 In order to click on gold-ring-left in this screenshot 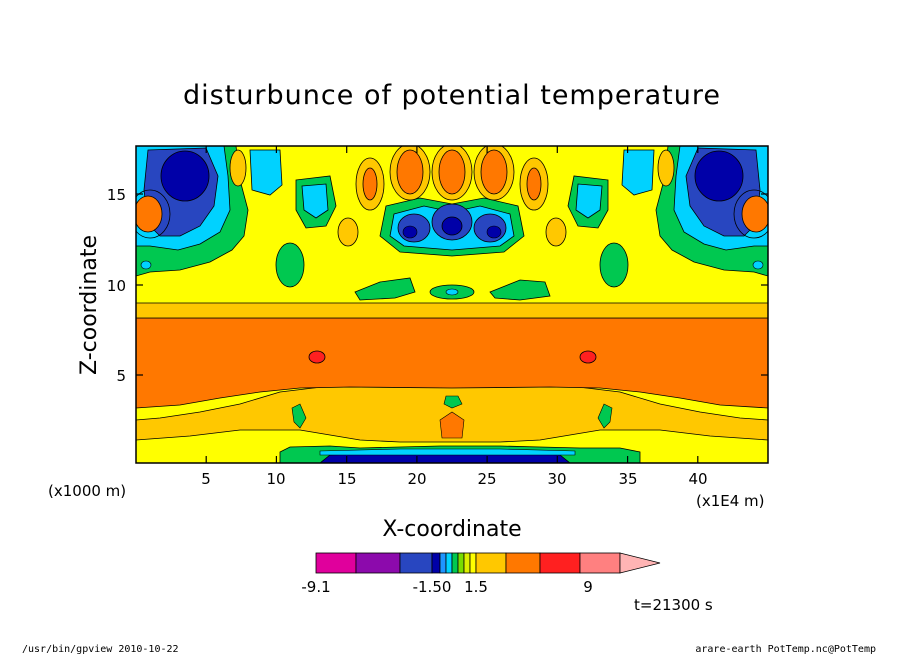, I will do `click(153, 214)`.